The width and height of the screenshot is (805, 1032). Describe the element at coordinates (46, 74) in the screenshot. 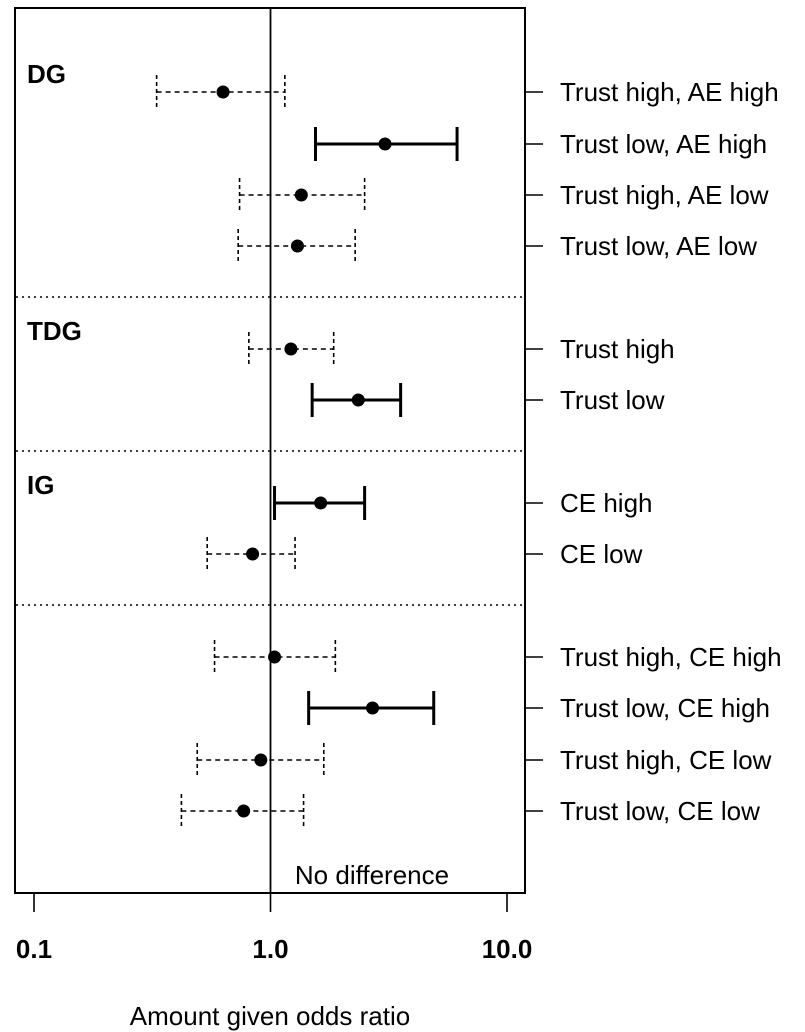

I see `group-label: DG` at that location.